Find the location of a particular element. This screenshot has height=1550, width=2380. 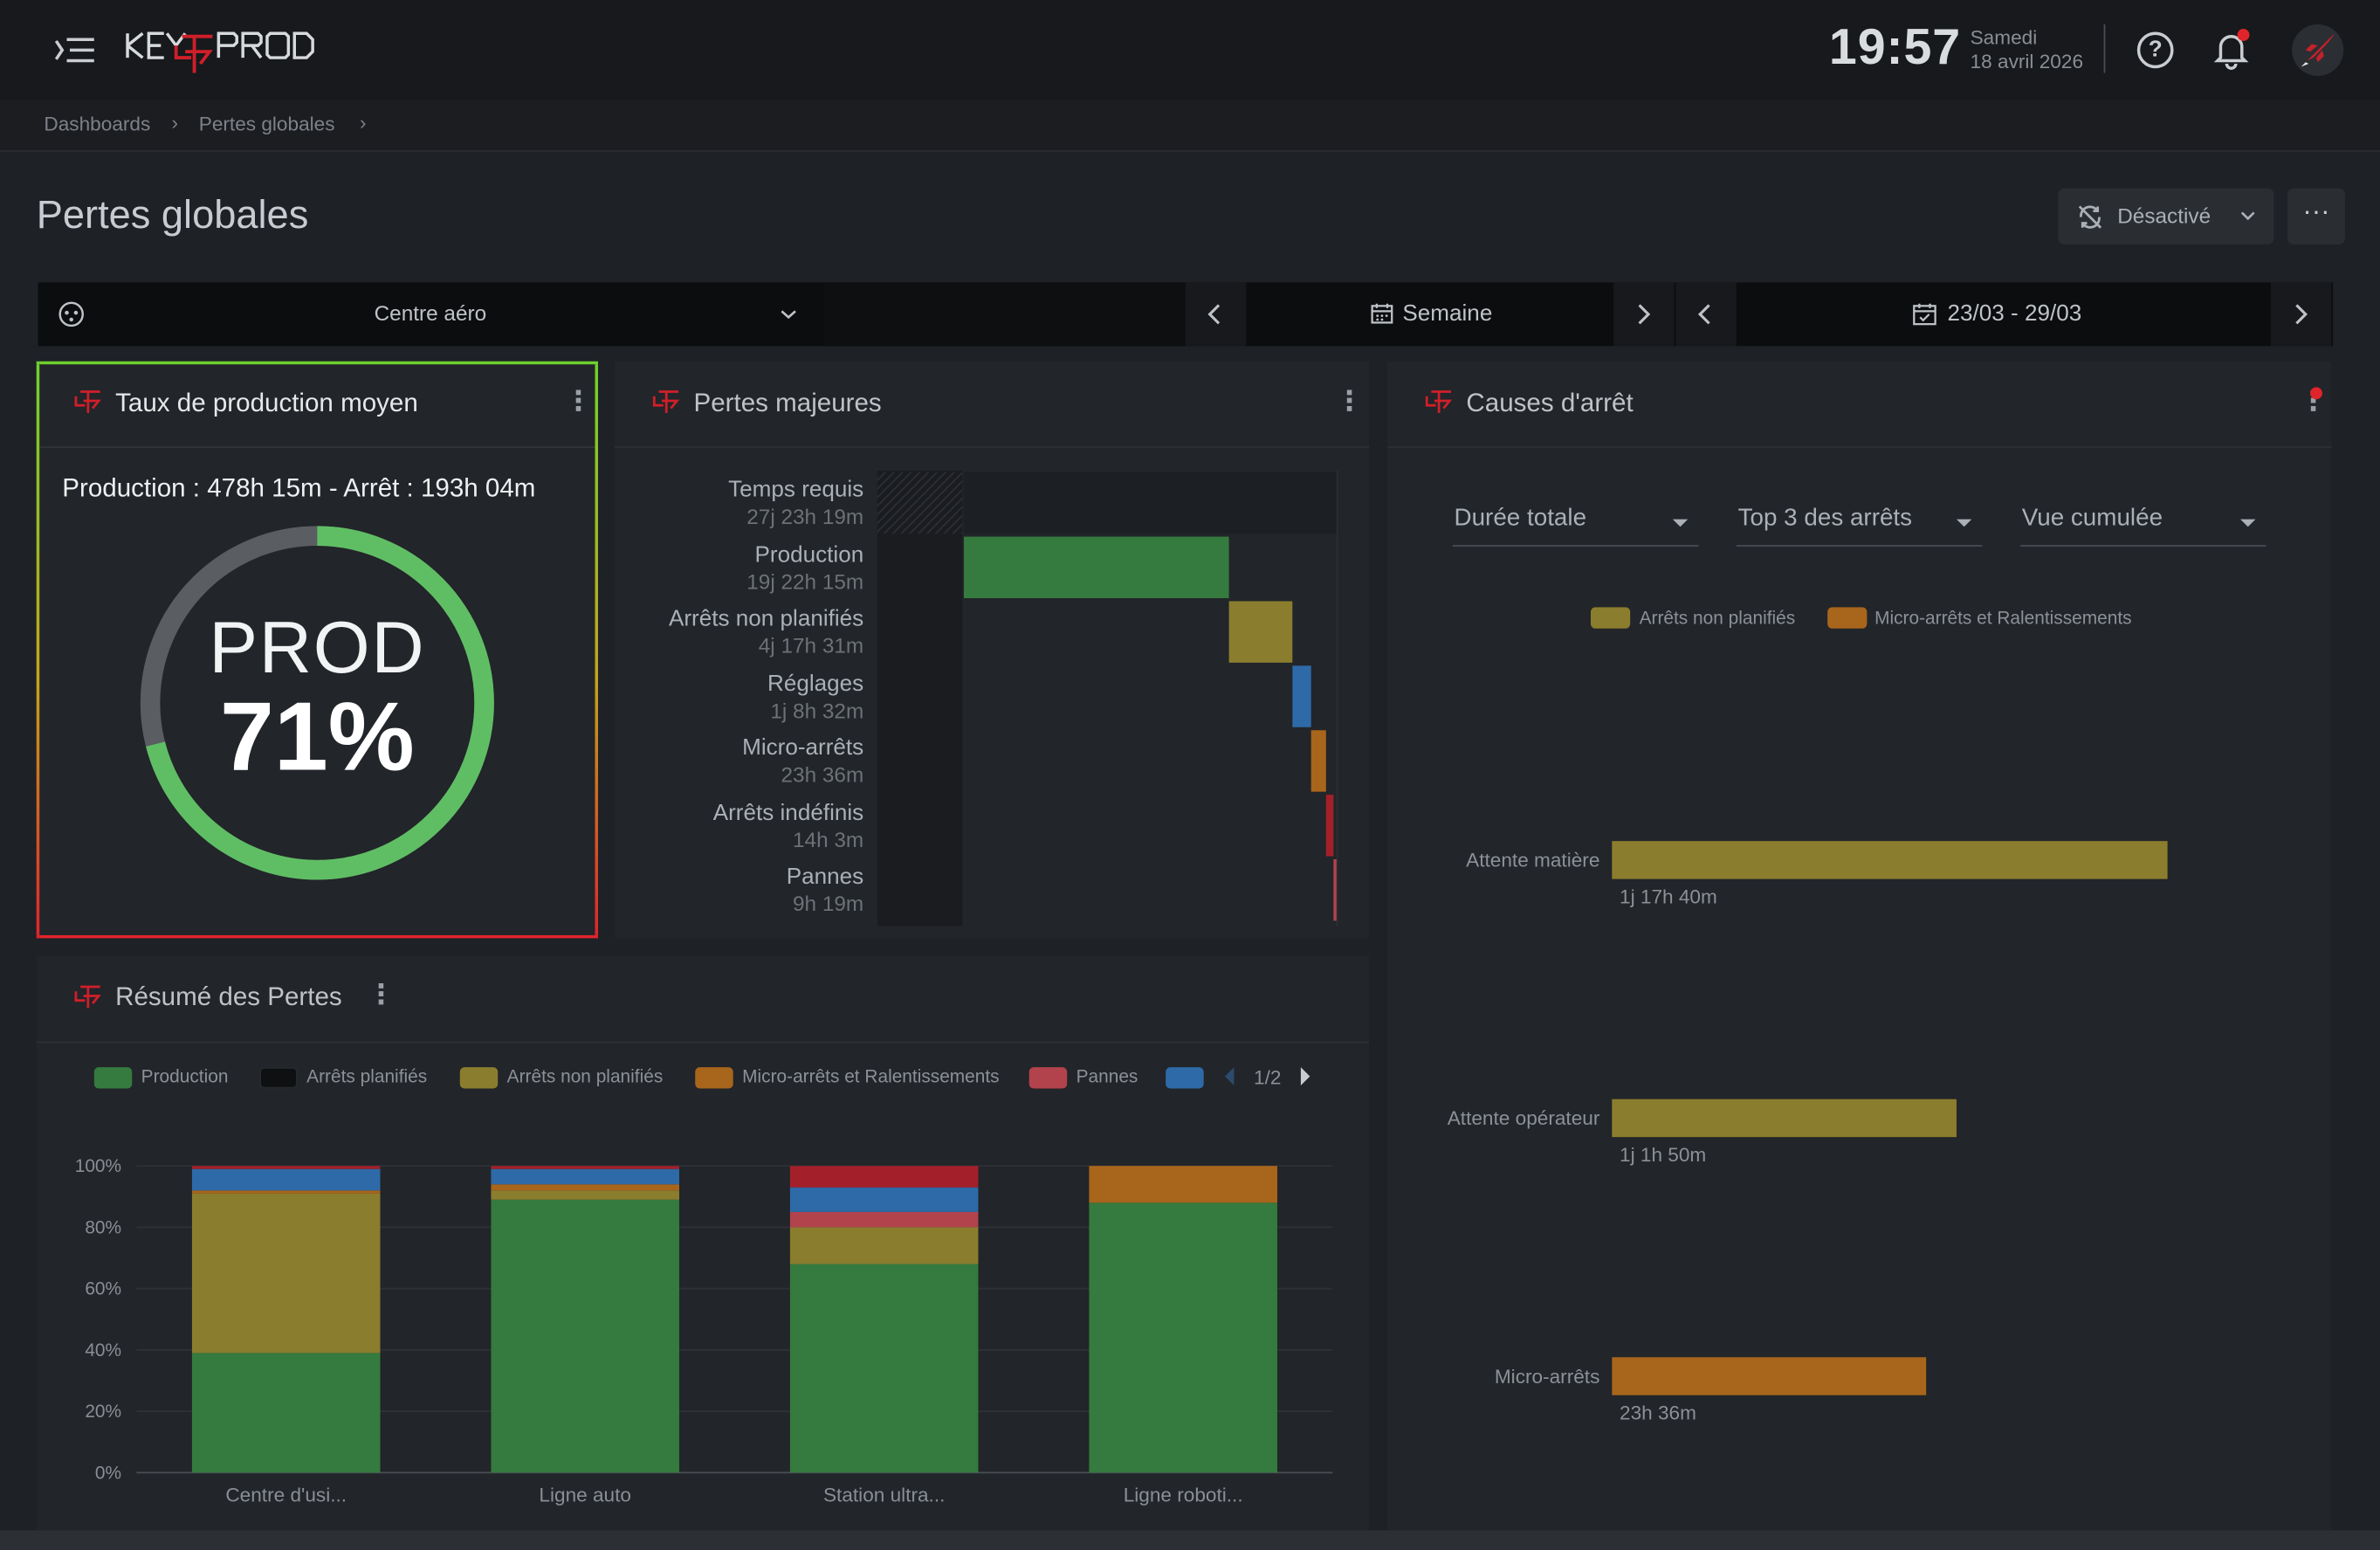

chevron-down-icon is located at coordinates (788, 315).